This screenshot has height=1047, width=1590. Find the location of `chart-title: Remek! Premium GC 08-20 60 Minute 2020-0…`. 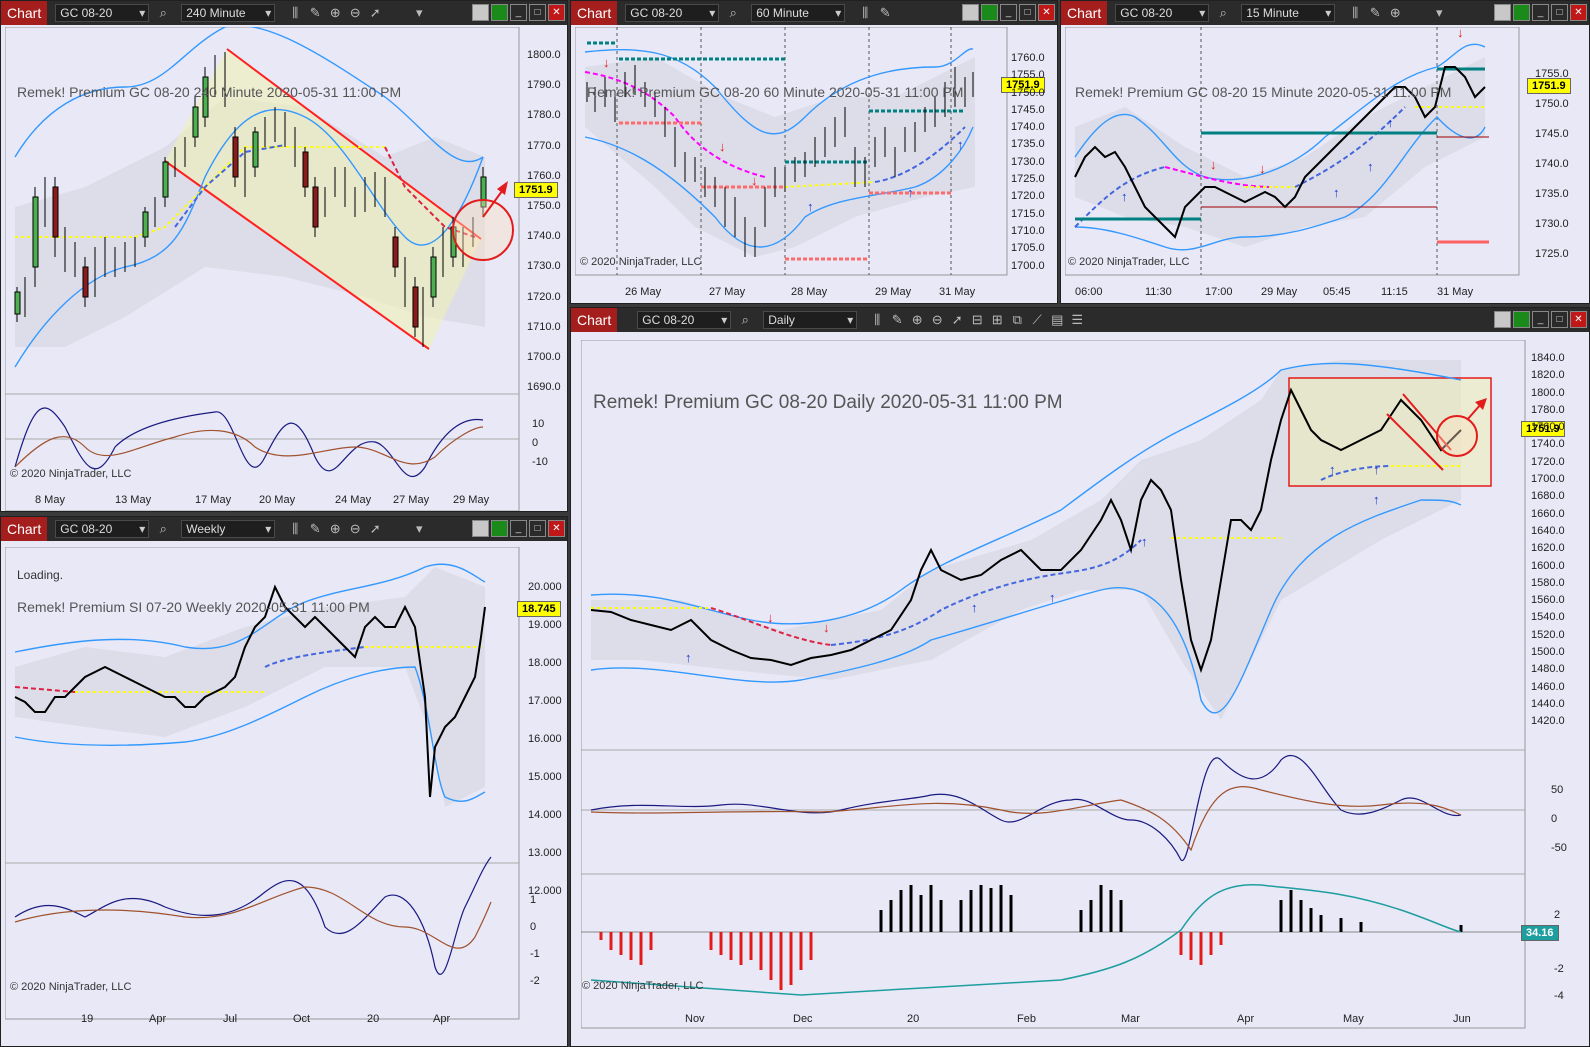

chart-title: Remek! Premium GC 08-20 60 Minute 2020-0… is located at coordinates (775, 92).